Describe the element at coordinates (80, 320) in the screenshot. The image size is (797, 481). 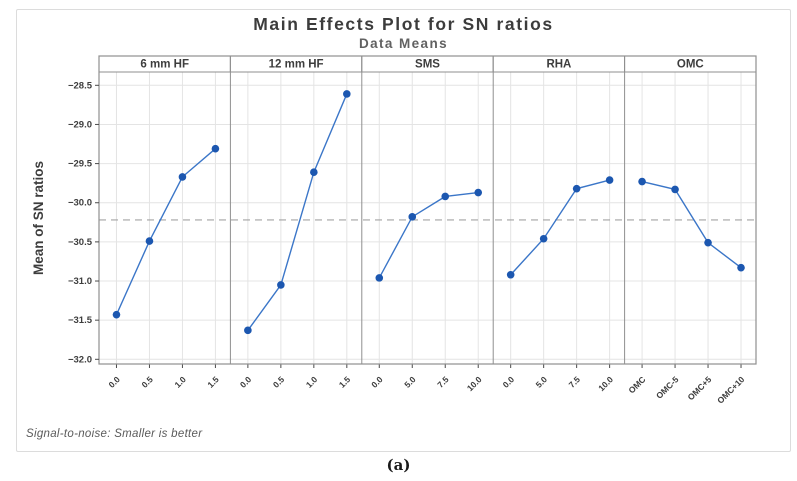
I see `y-tick-label: −31.5` at that location.